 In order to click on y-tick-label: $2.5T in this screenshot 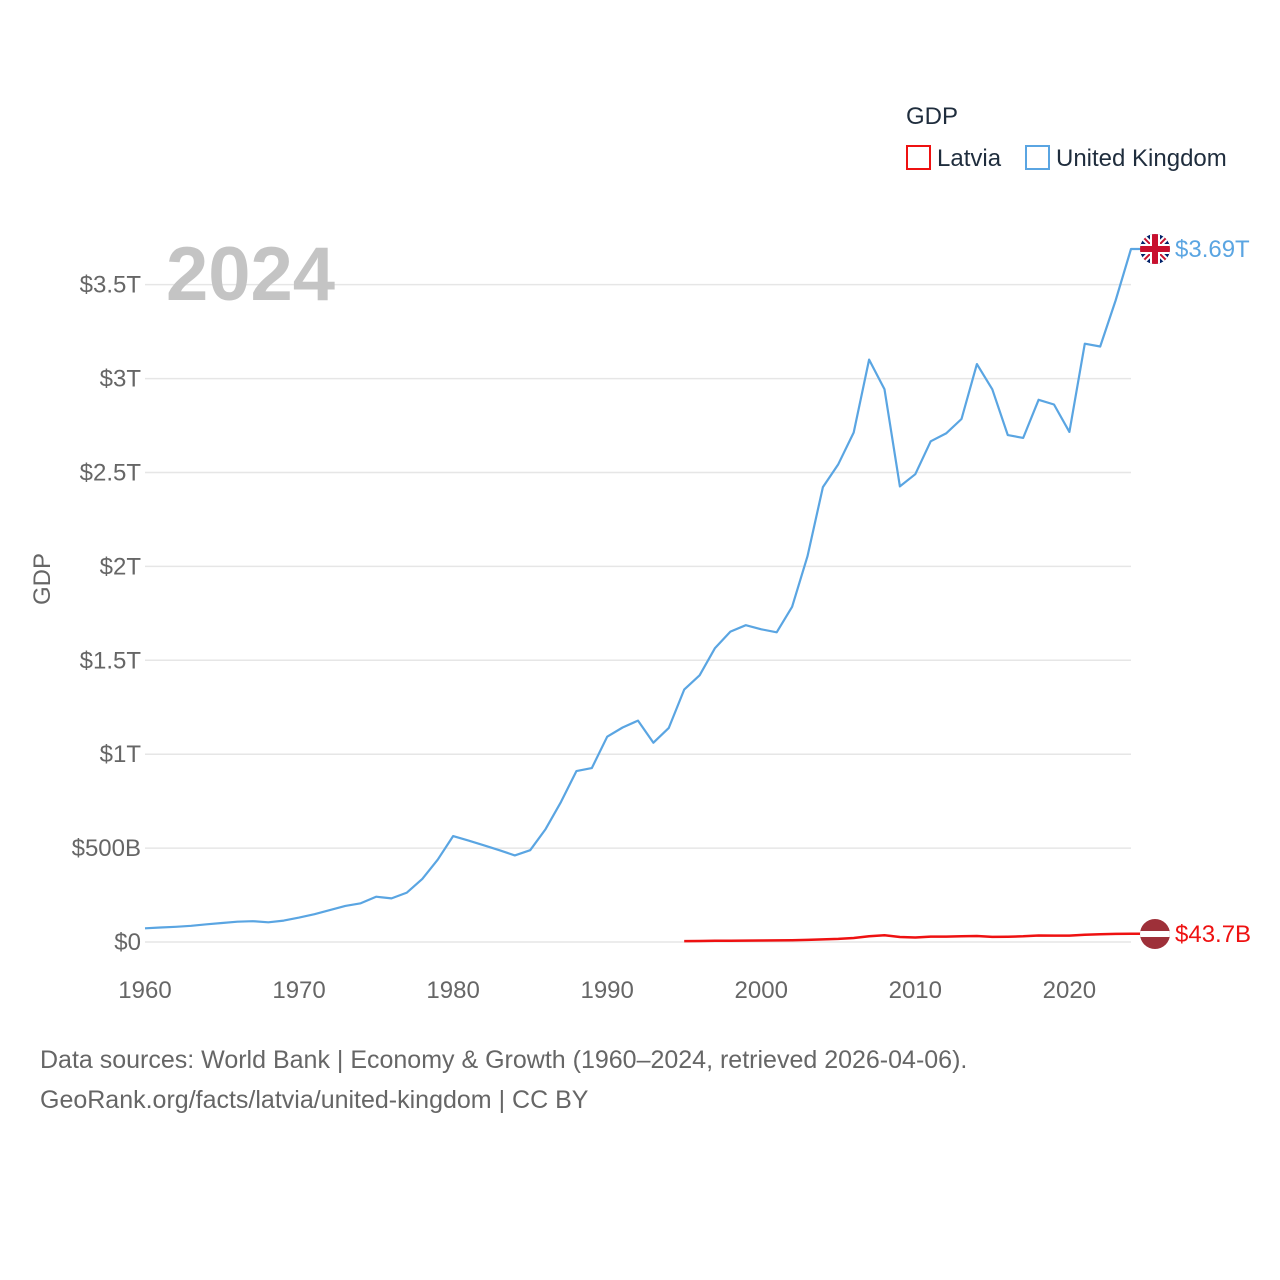, I will do `click(111, 472)`.